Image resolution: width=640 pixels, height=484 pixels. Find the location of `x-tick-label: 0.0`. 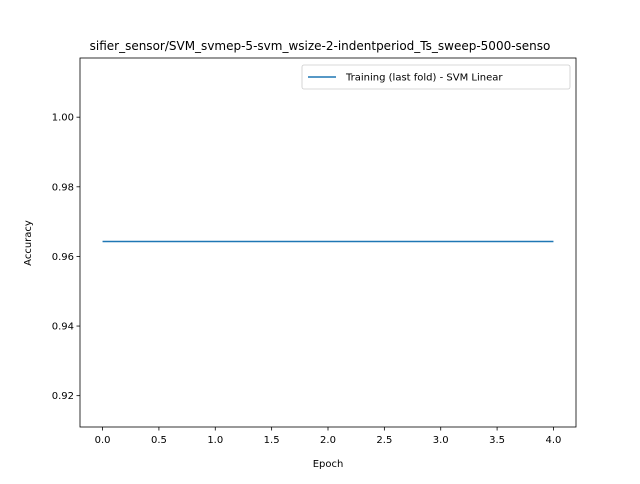

x-tick-label: 0.0 is located at coordinates (103, 440).